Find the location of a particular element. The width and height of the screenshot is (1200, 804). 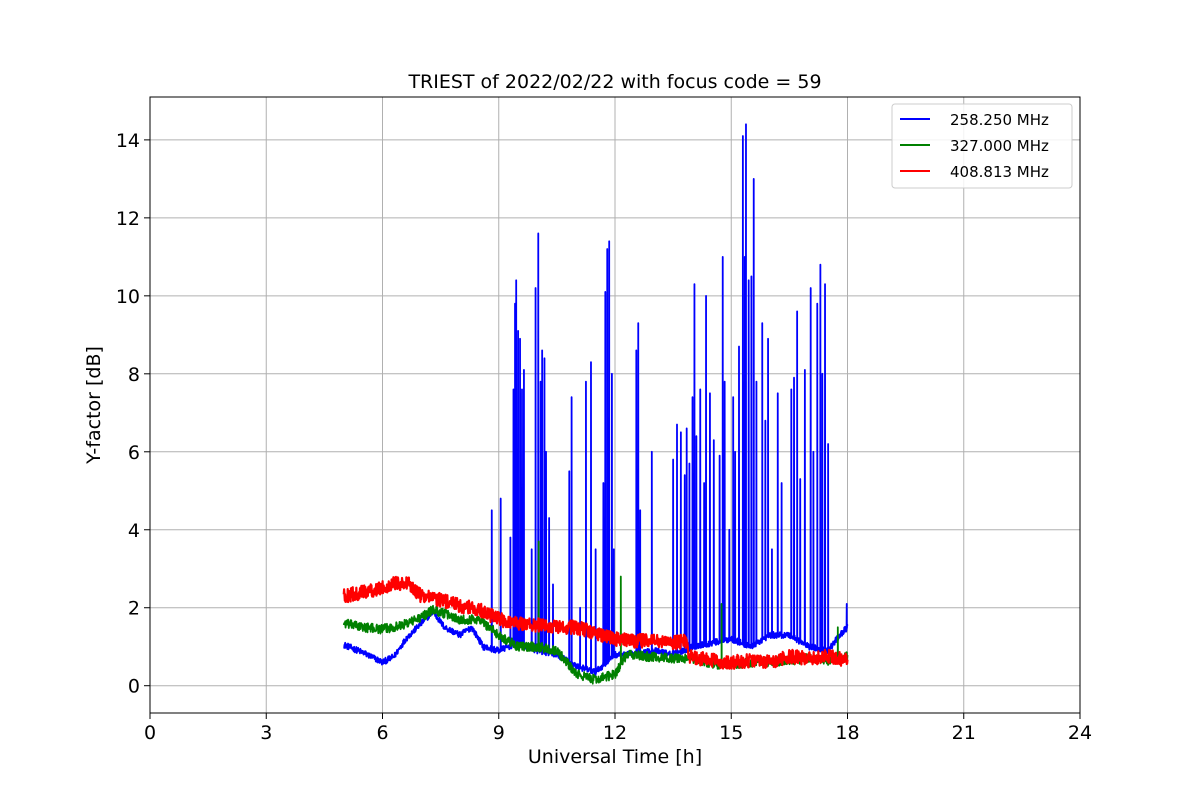

legend-label: 258.250 MHz is located at coordinates (999, 120).